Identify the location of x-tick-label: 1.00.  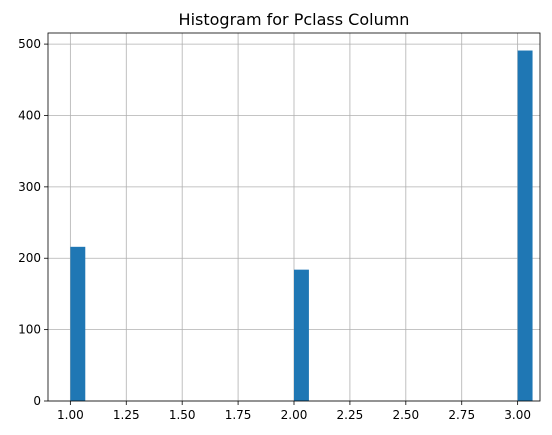
(70, 415).